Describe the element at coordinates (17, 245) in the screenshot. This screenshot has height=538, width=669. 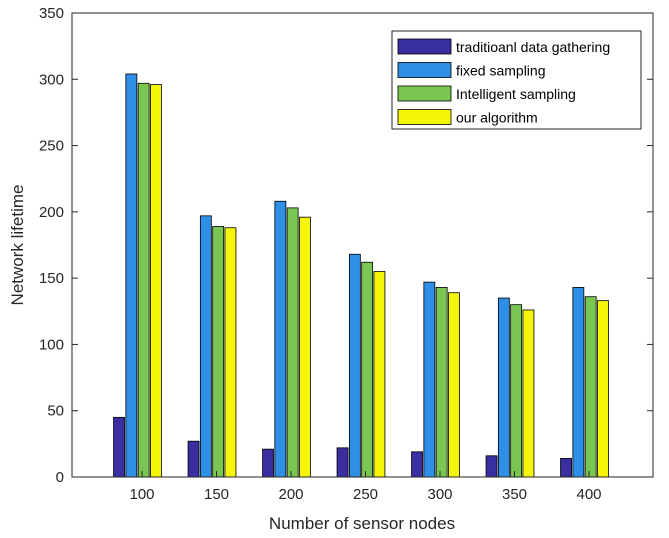
I see `y-axis-label: Network lifetime` at that location.